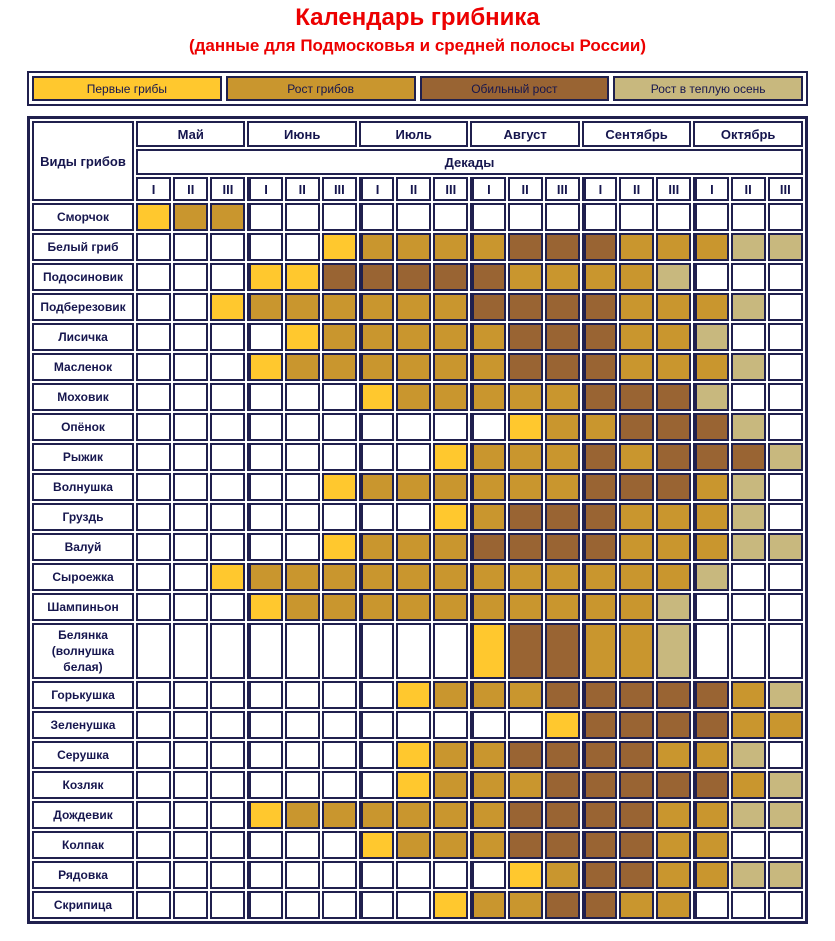 Image resolution: width=835 pixels, height=941 pixels. Describe the element at coordinates (83, 307) in the screenshot. I see `row-label-4: Подберезовик` at that location.